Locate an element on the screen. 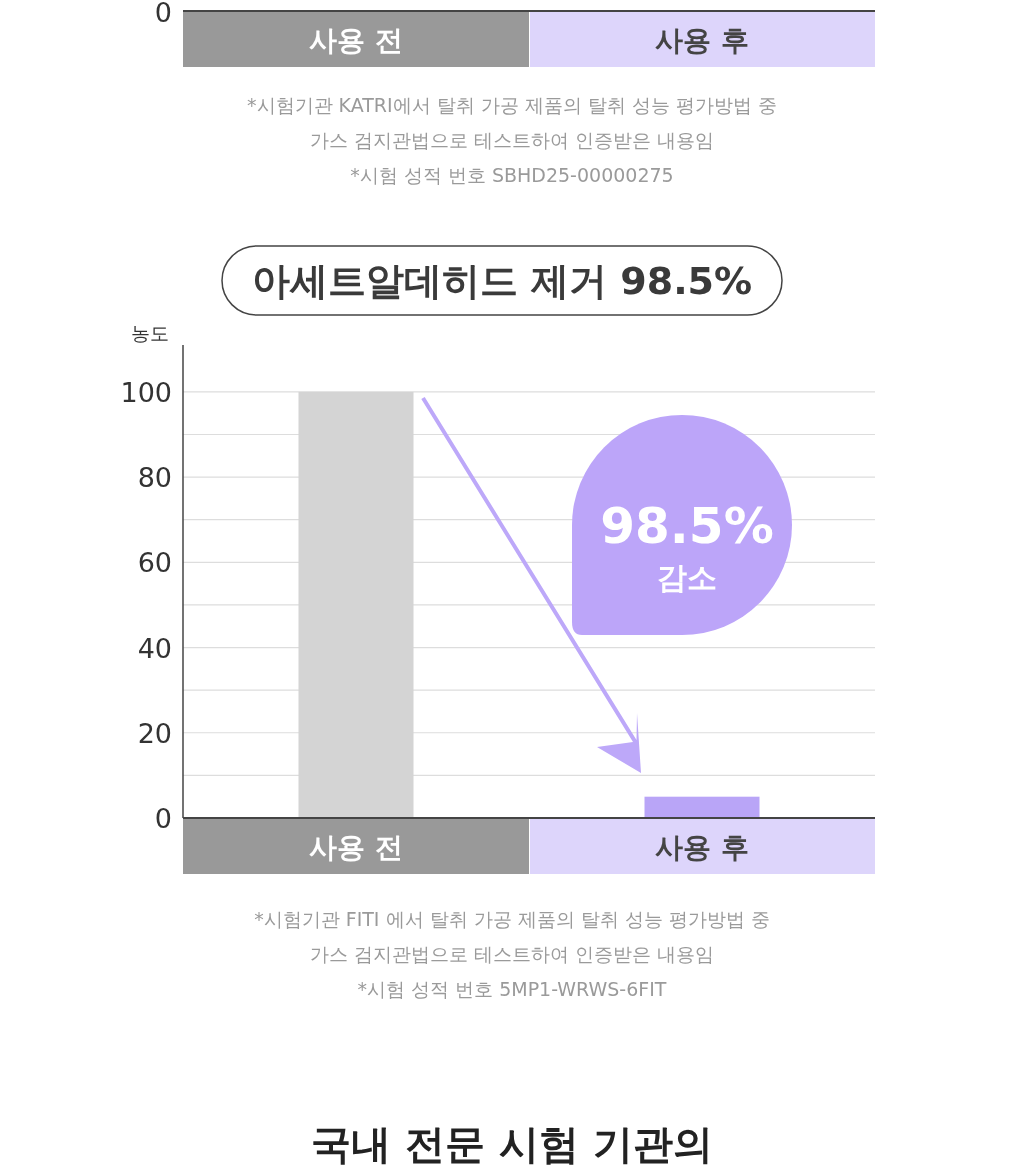 This screenshot has height=1165, width=1024. y-tick-label: 20 is located at coordinates (154, 733).